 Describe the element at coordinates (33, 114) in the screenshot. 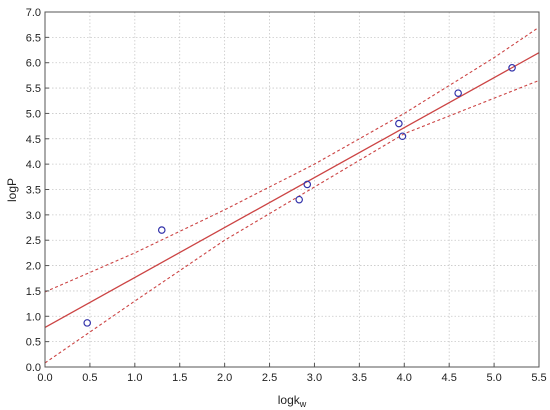

I see `y-tick-label: 5.0` at that location.